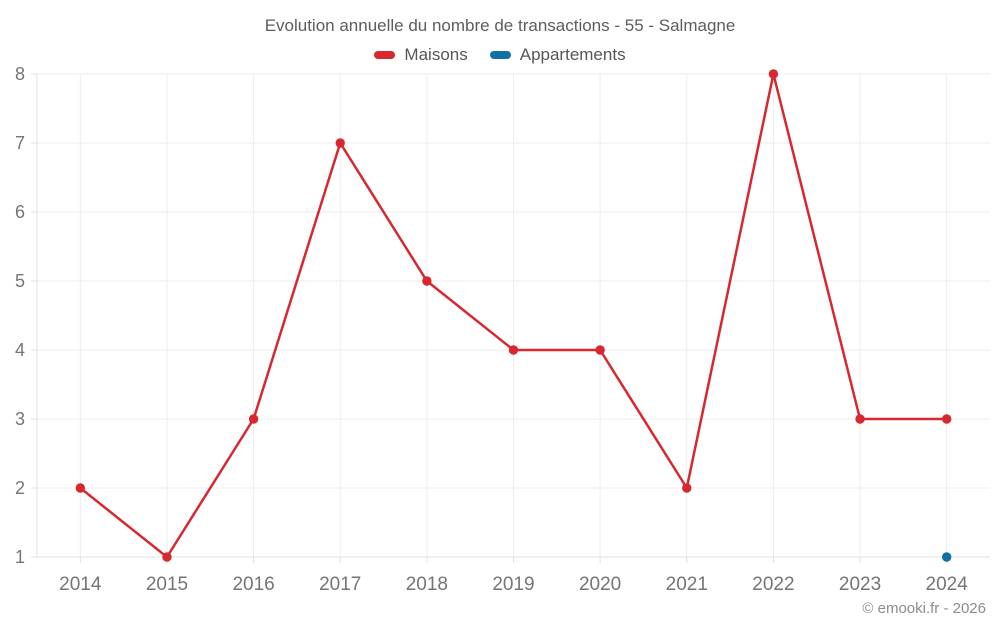  Describe the element at coordinates (20, 212) in the screenshot. I see `y-tick-label: 6` at that location.